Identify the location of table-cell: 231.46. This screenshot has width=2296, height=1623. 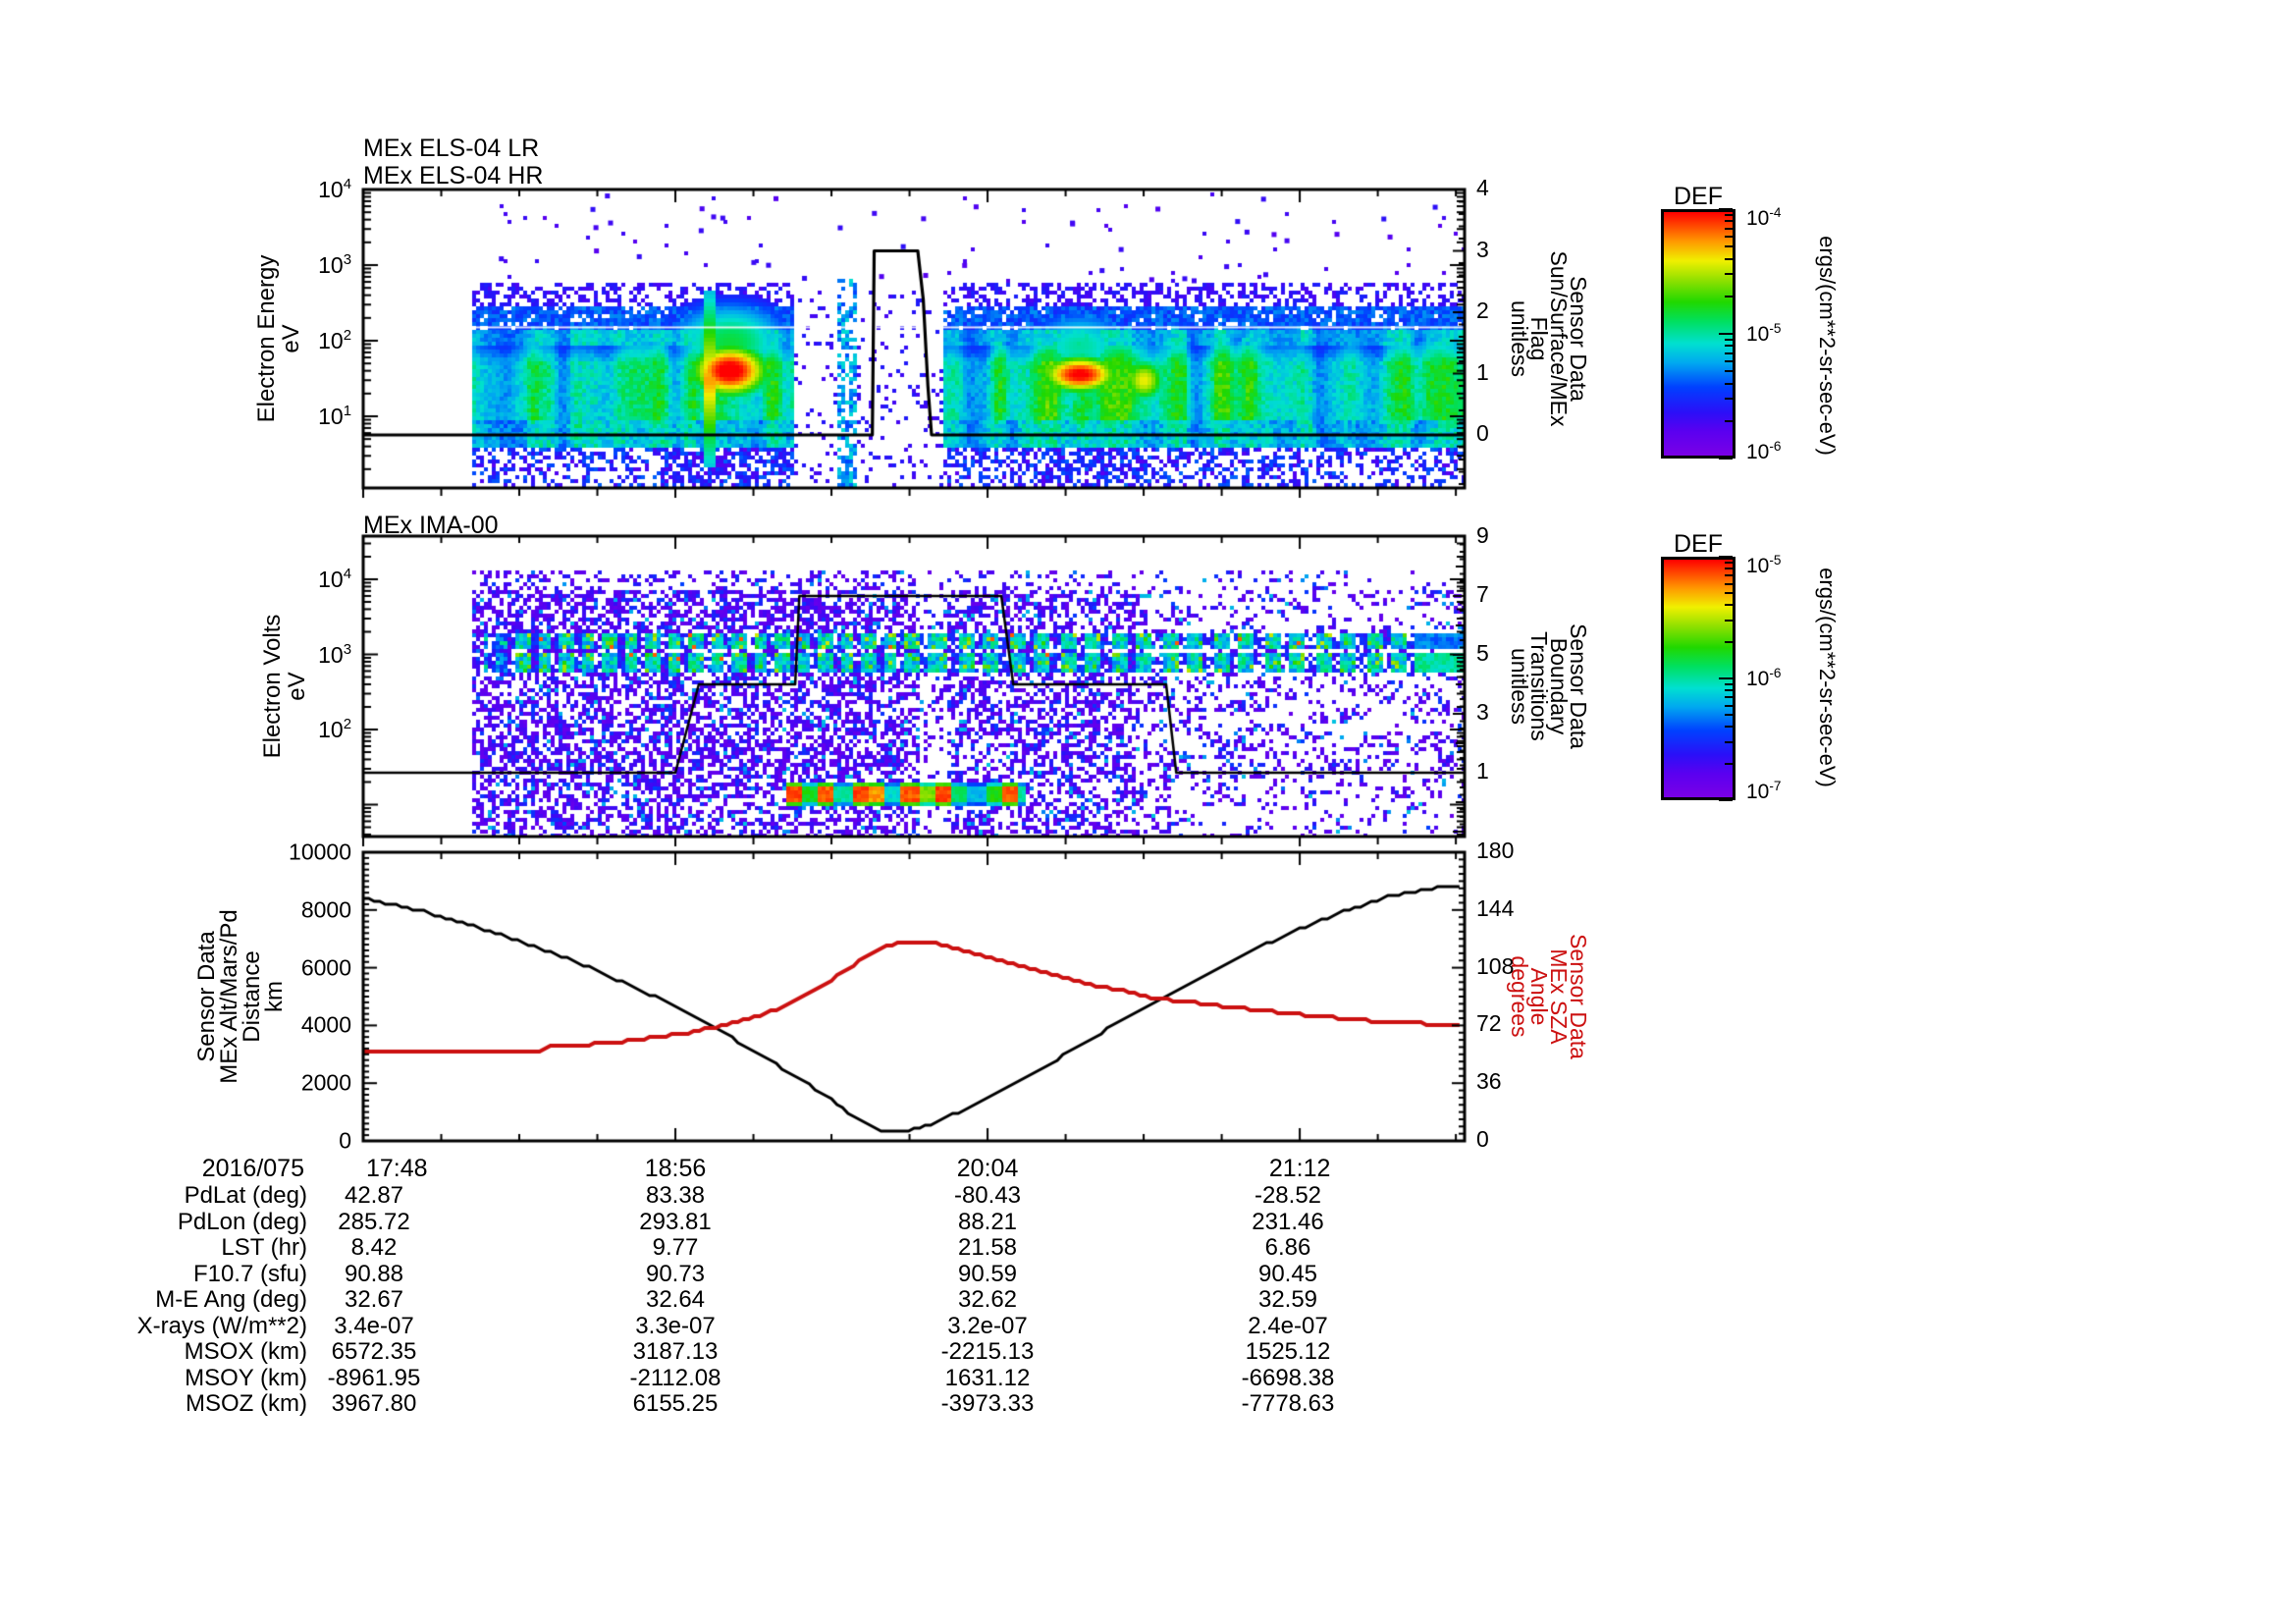
(1288, 1221).